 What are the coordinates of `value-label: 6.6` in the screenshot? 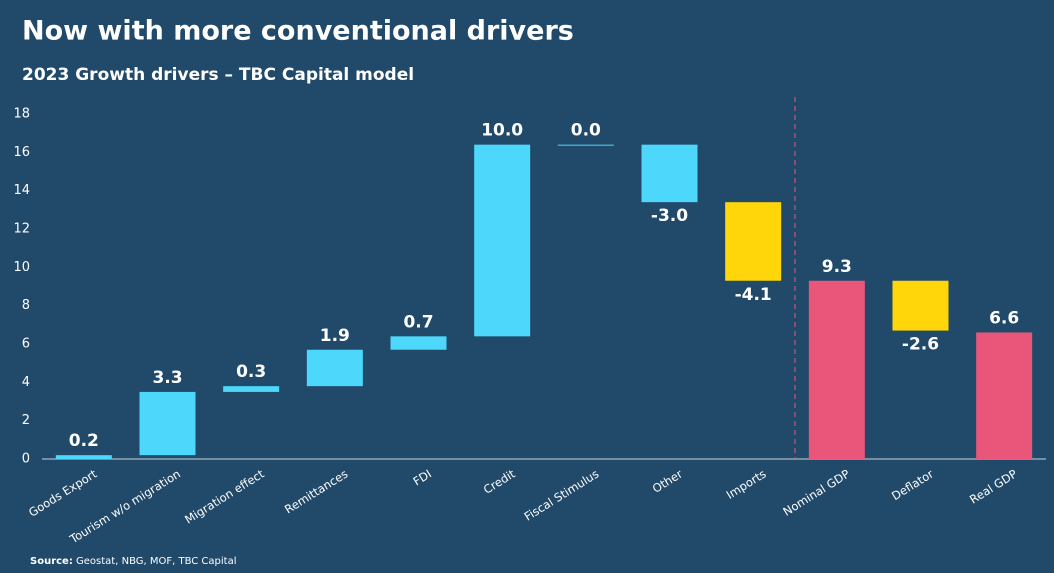 It's located at (1004, 319).